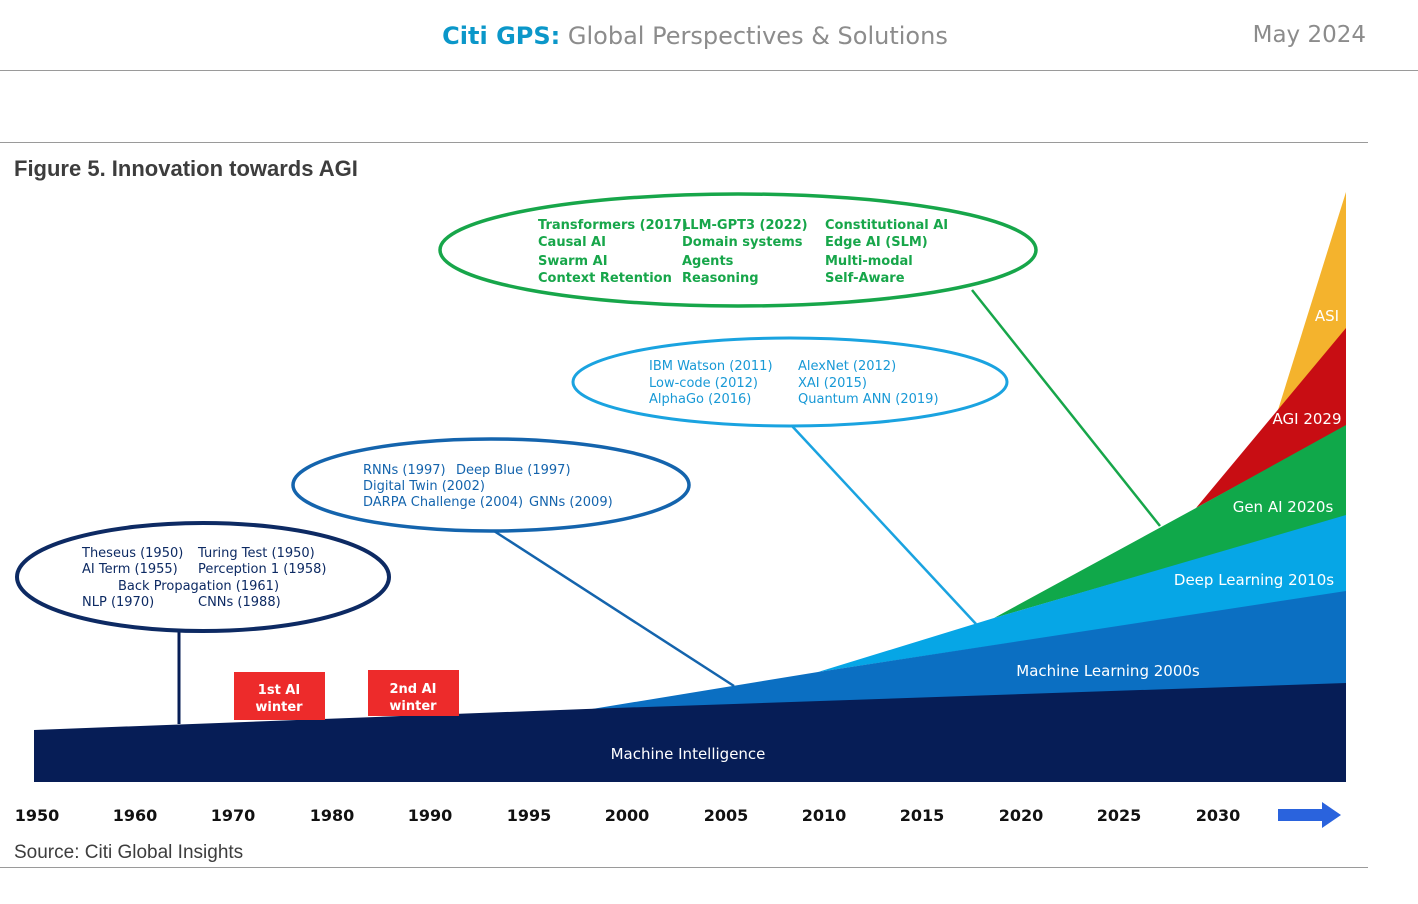 This screenshot has height=904, width=1418. I want to click on second-ai-winter: 2nd AI winter, so click(413, 693).